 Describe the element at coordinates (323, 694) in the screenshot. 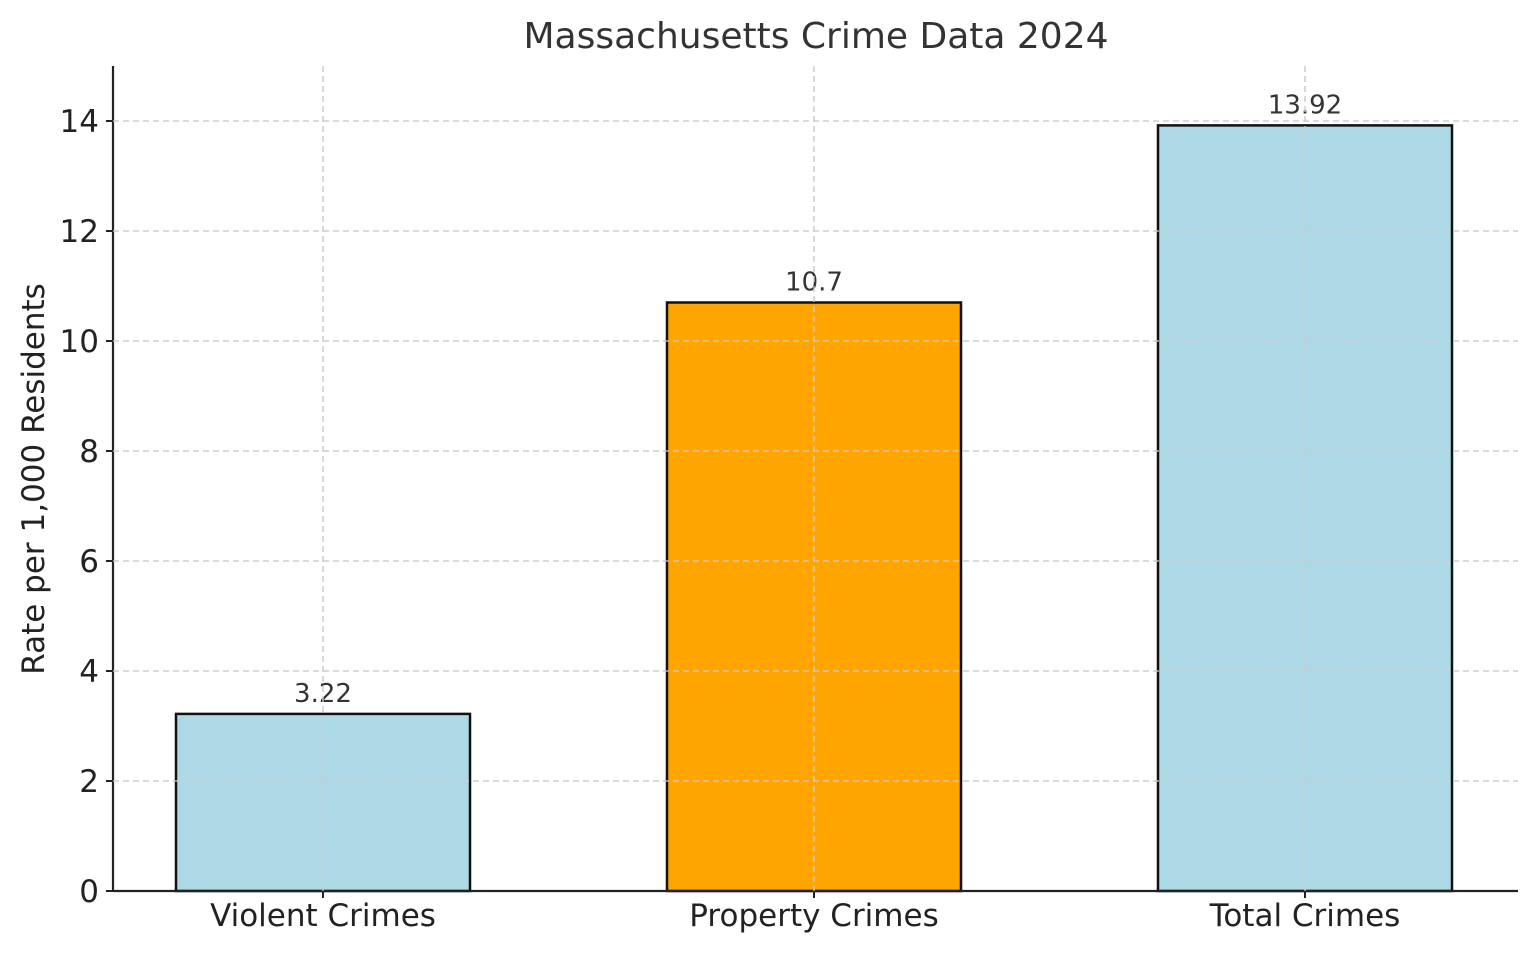

I see `data-label-0: 3.22` at that location.